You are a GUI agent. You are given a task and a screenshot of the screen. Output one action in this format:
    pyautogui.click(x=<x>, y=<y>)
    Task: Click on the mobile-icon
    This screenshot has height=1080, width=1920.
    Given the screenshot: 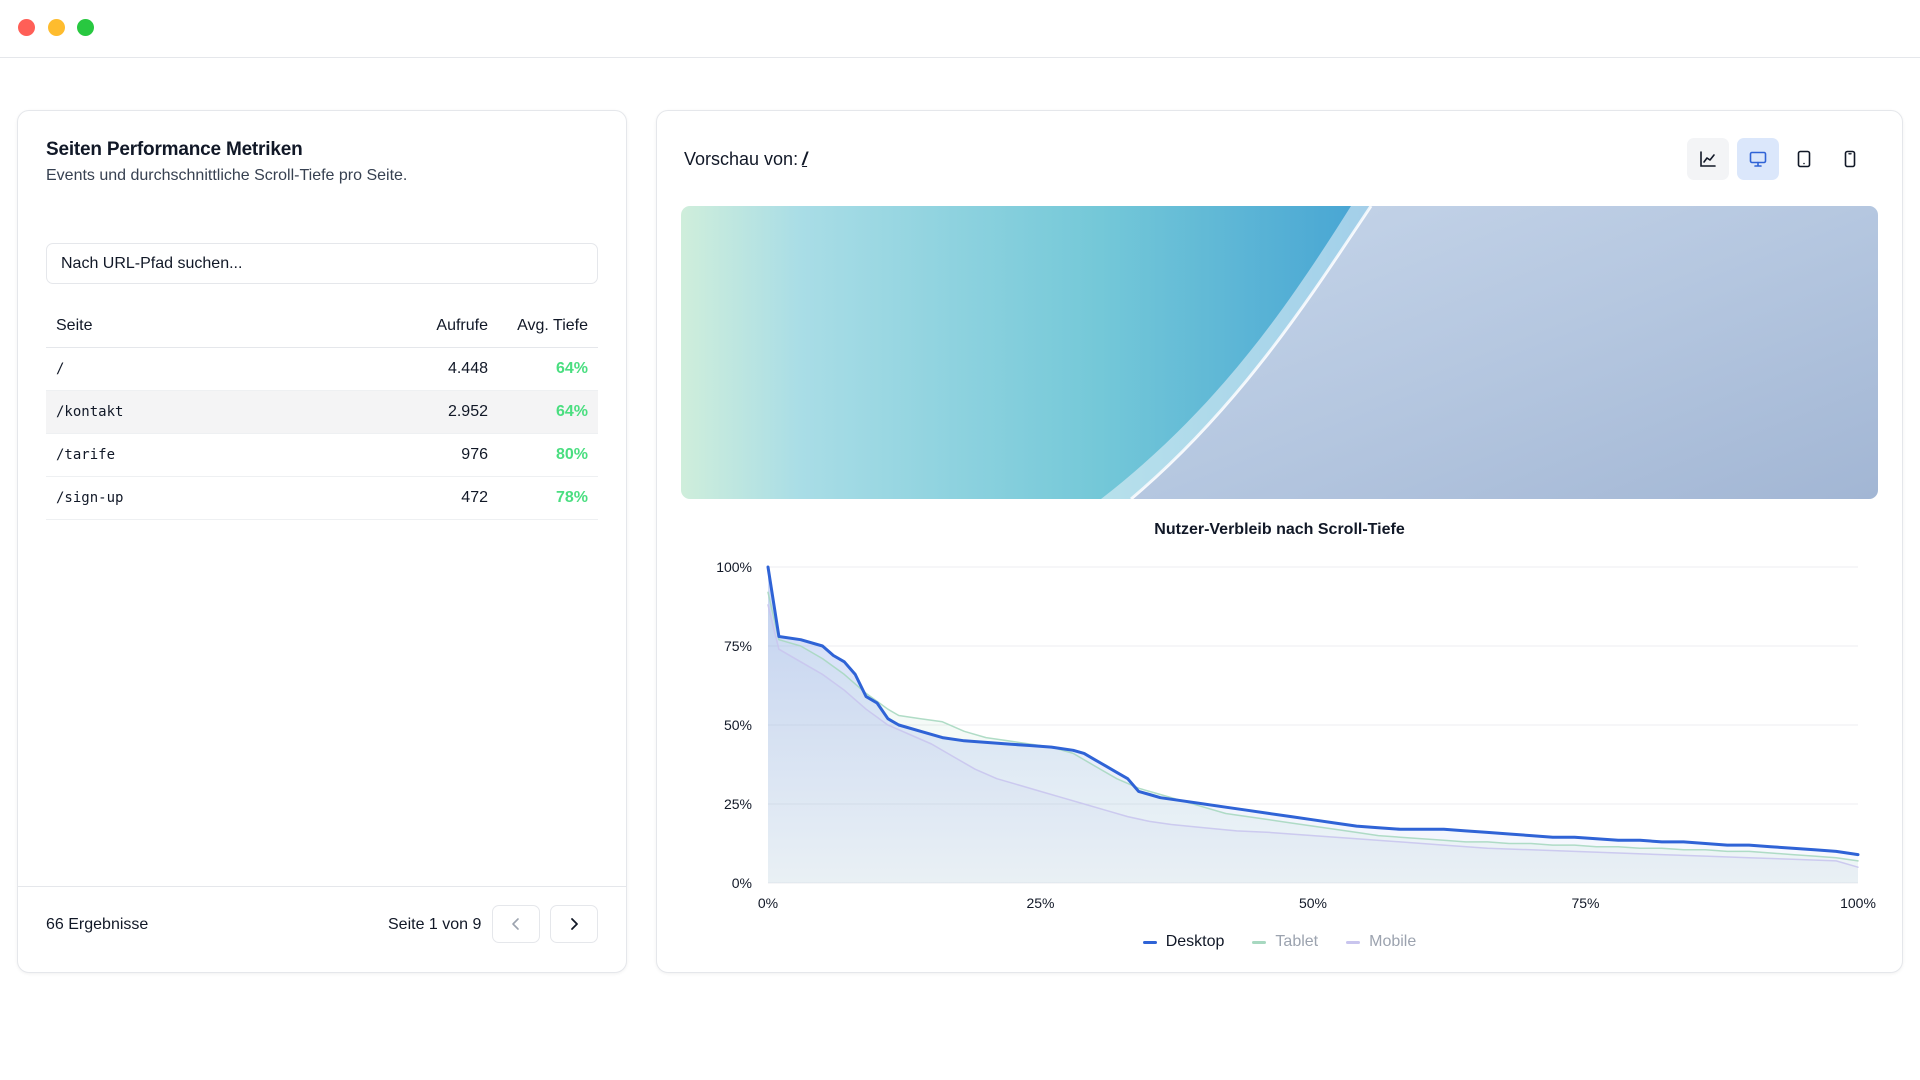 What is the action you would take?
    pyautogui.click(x=1850, y=159)
    